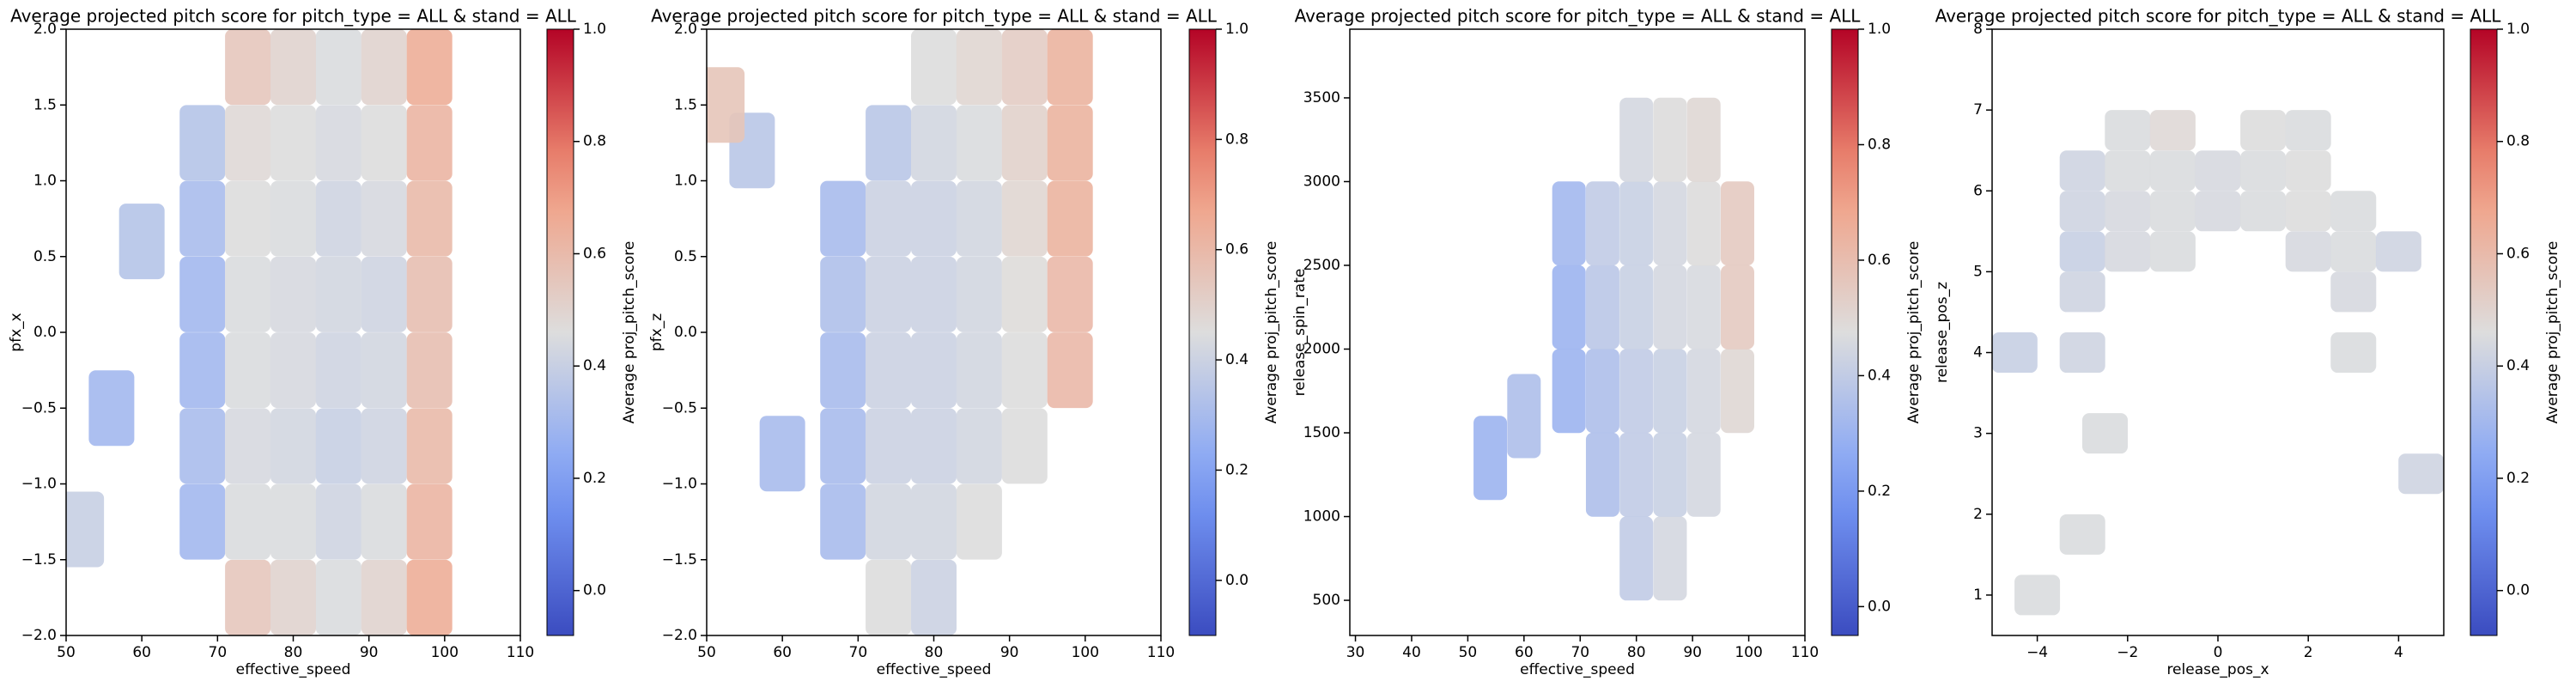 The image size is (2576, 687). What do you see at coordinates (45, 256) in the screenshot?
I see `y-tick-label: 0.5` at bounding box center [45, 256].